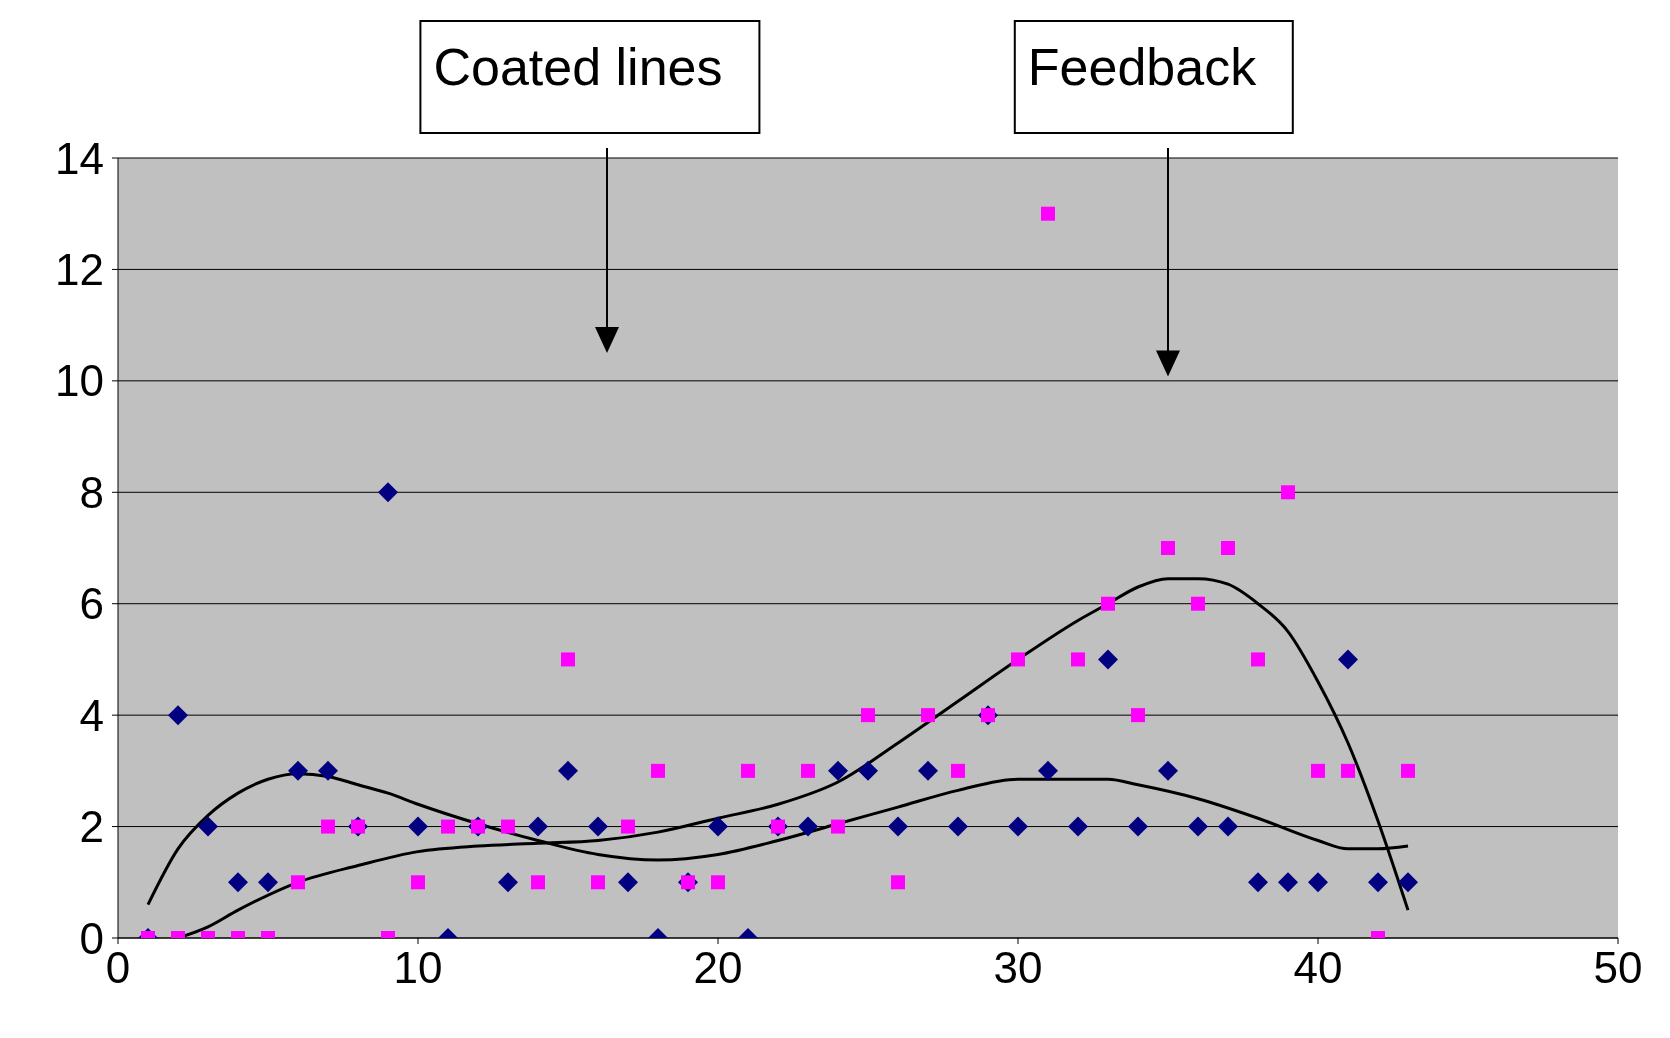 Image resolution: width=1670 pixels, height=1038 pixels. I want to click on y-tick-label: 6, so click(91, 604).